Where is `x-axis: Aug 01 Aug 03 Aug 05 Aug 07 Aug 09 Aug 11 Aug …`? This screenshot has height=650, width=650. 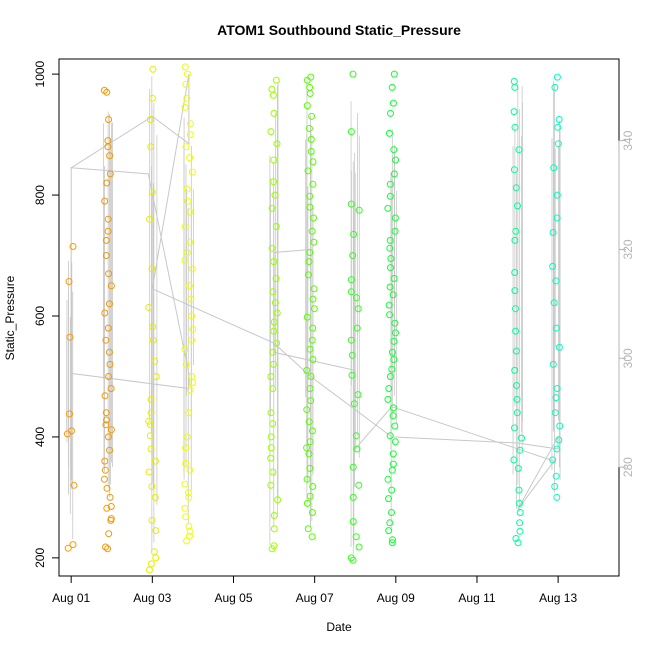 x-axis: Aug 01 Aug 03 Aug 05 Aug 07 Aug 09 Aug 11 Aug … is located at coordinates (314, 590).